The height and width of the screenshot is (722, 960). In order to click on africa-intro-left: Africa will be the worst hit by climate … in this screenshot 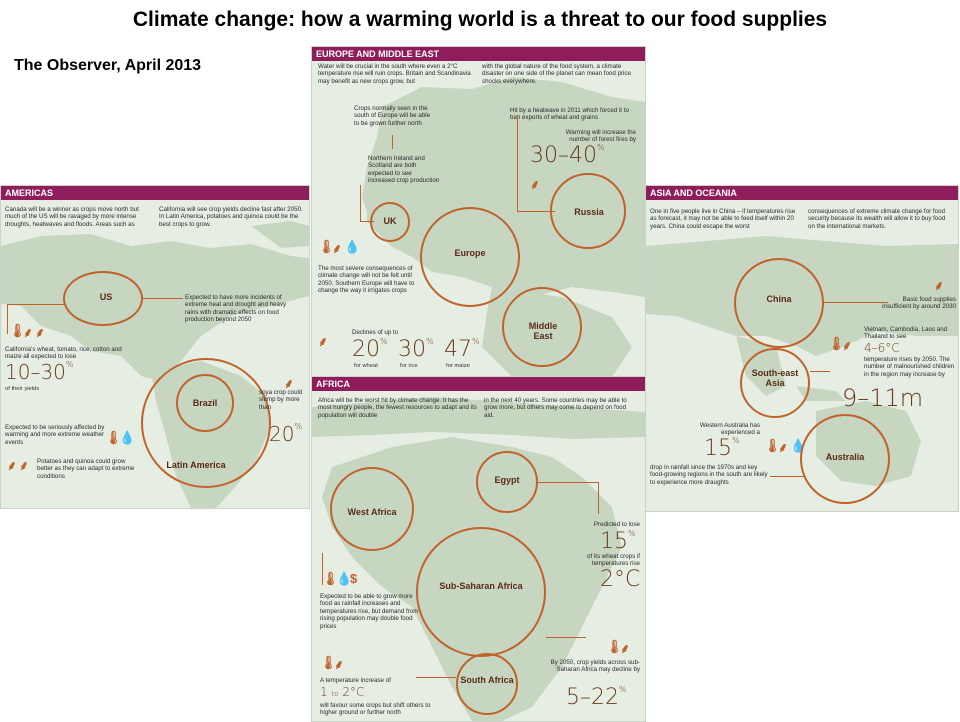, I will do `click(397, 408)`.